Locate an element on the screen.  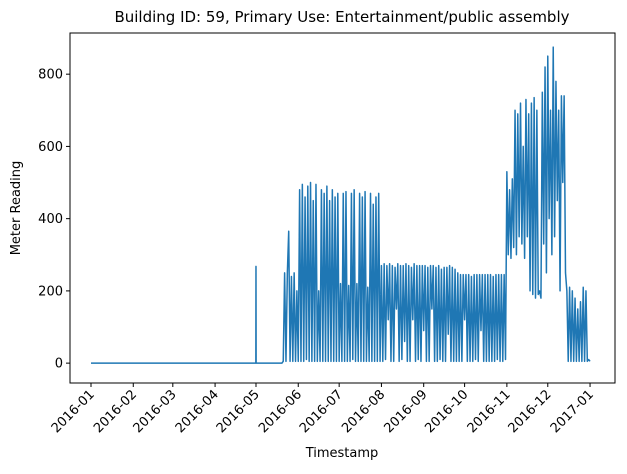
x-tick-label: 2016-08 is located at coordinates (363, 411).